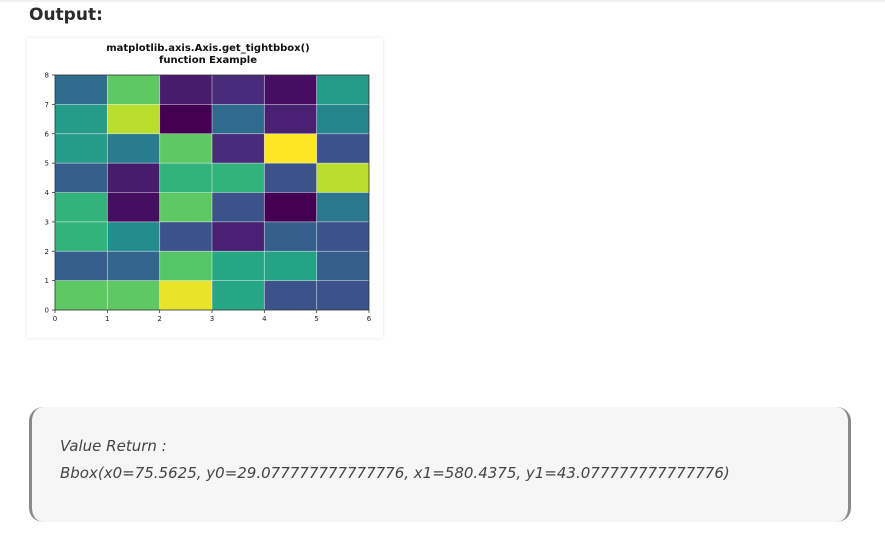 This screenshot has width=885, height=544. I want to click on top-divider, so click(442, 1).